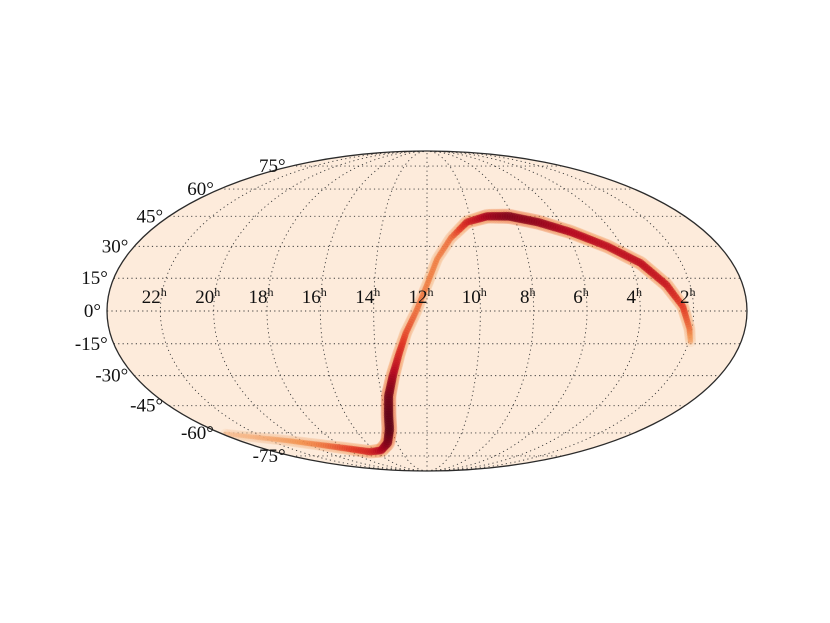 The image size is (830, 623). Describe the element at coordinates (197, 433) in the screenshot. I see `dec-tick-label: -60°` at that location.